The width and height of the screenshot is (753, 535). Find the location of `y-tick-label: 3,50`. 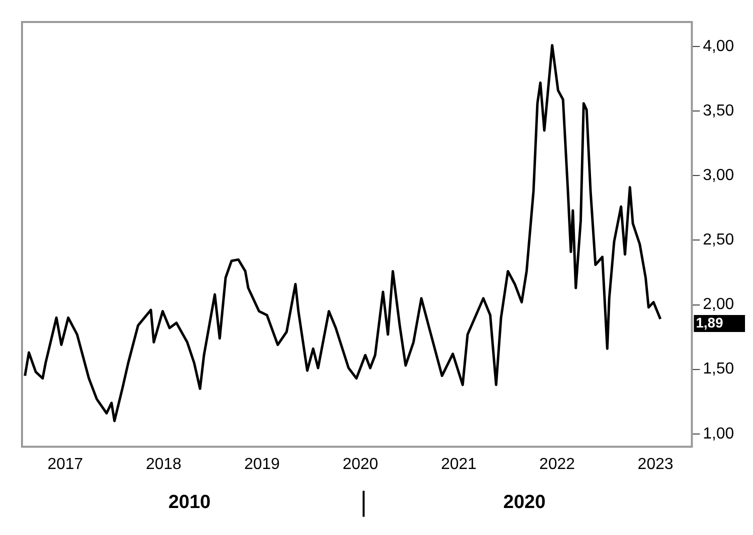

y-tick-label: 3,50 is located at coordinates (718, 111).